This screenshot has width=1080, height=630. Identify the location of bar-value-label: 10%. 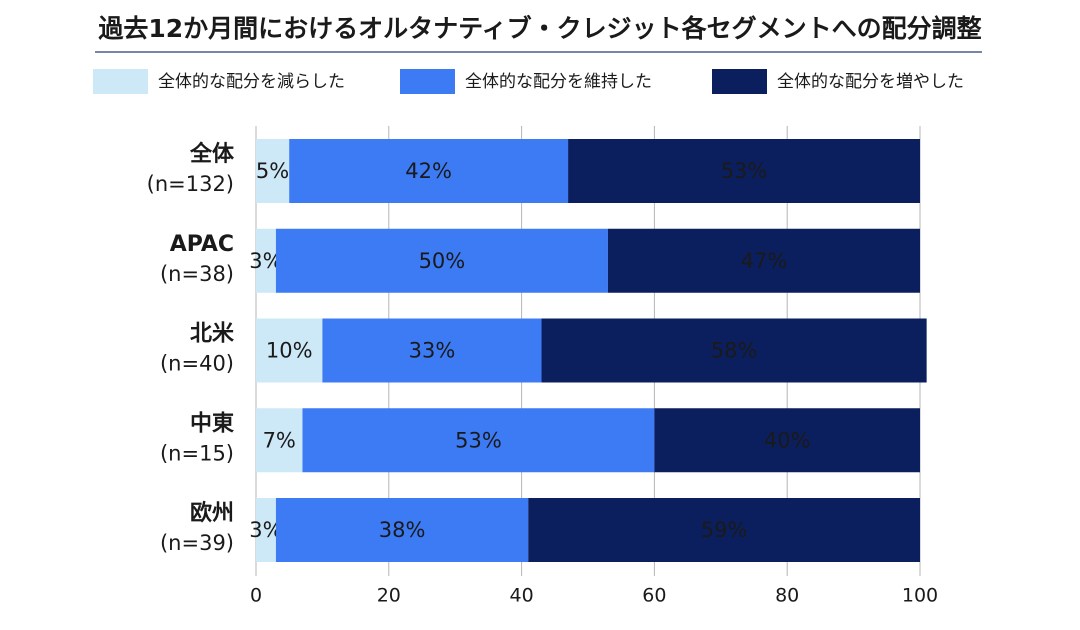
(289, 351).